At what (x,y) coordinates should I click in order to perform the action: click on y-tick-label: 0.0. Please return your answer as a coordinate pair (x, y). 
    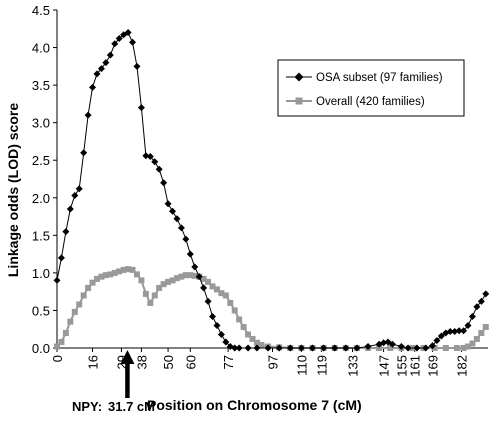
    Looking at the image, I should click on (41, 348).